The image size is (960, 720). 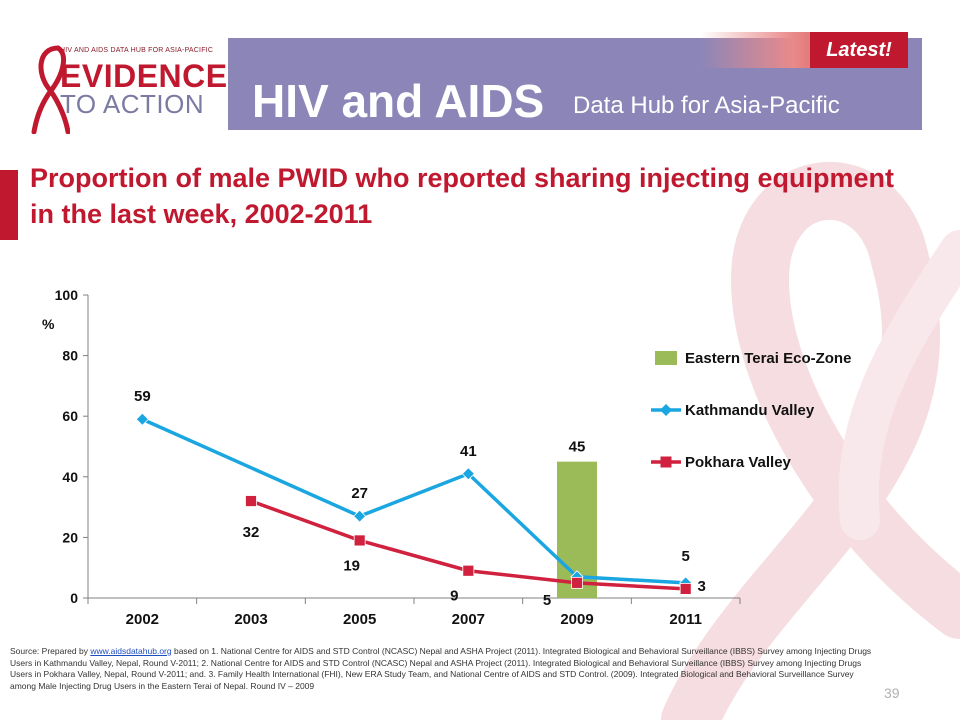 What do you see at coordinates (359, 493) in the screenshot?
I see `data-label: 27` at bounding box center [359, 493].